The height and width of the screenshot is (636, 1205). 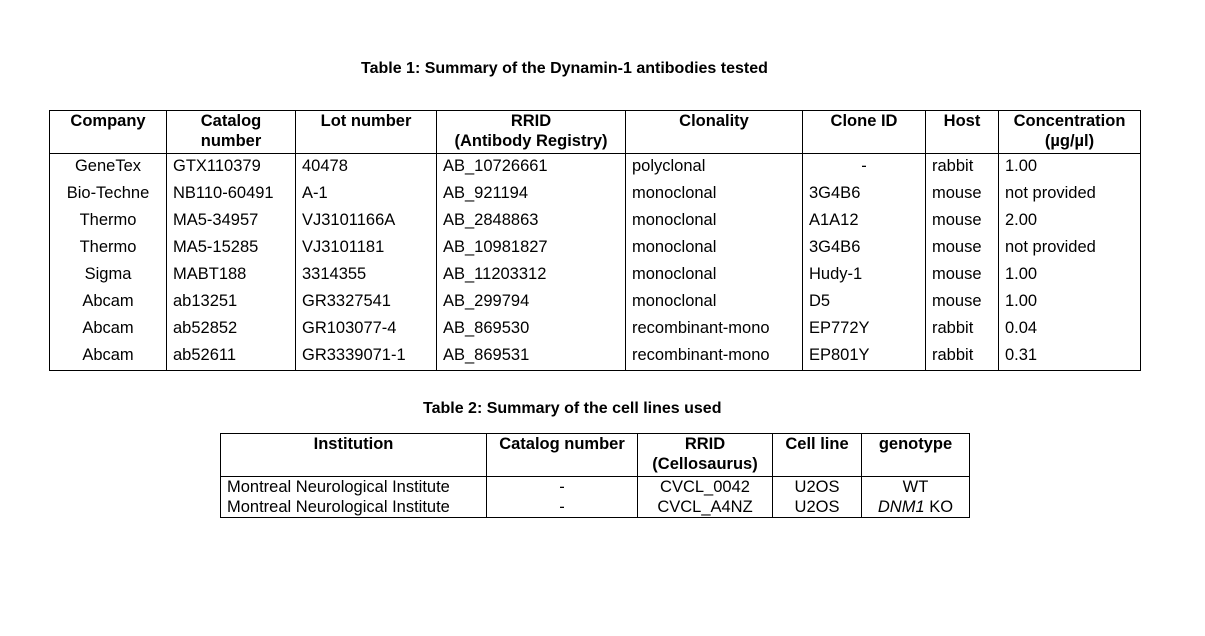 I want to click on header-institution: Institution, so click(x=353, y=455).